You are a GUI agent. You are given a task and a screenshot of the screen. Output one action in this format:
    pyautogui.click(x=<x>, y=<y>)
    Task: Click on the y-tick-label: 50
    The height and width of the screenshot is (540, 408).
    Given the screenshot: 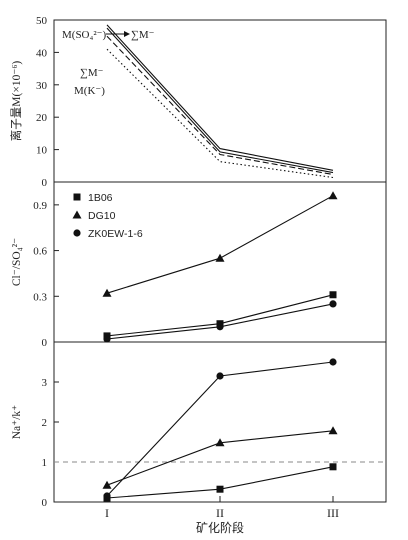 What is the action you would take?
    pyautogui.click(x=42, y=21)
    